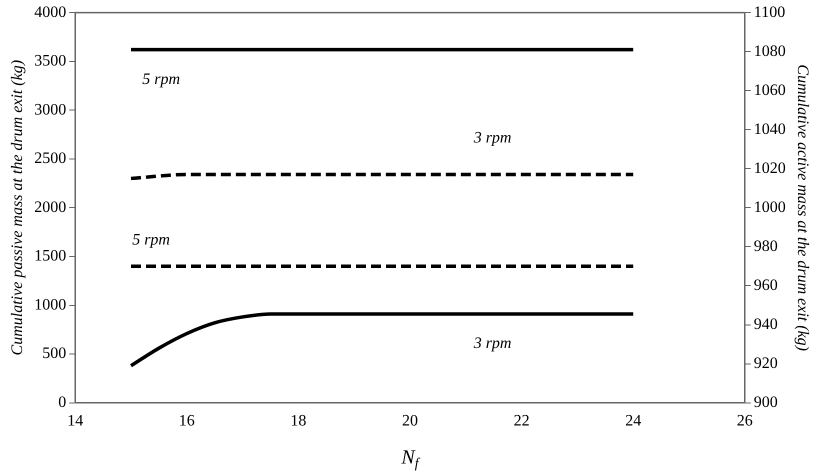 The width and height of the screenshot is (826, 474). Describe the element at coordinates (766, 403) in the screenshot. I see `y2-tick-label: 900` at that location.